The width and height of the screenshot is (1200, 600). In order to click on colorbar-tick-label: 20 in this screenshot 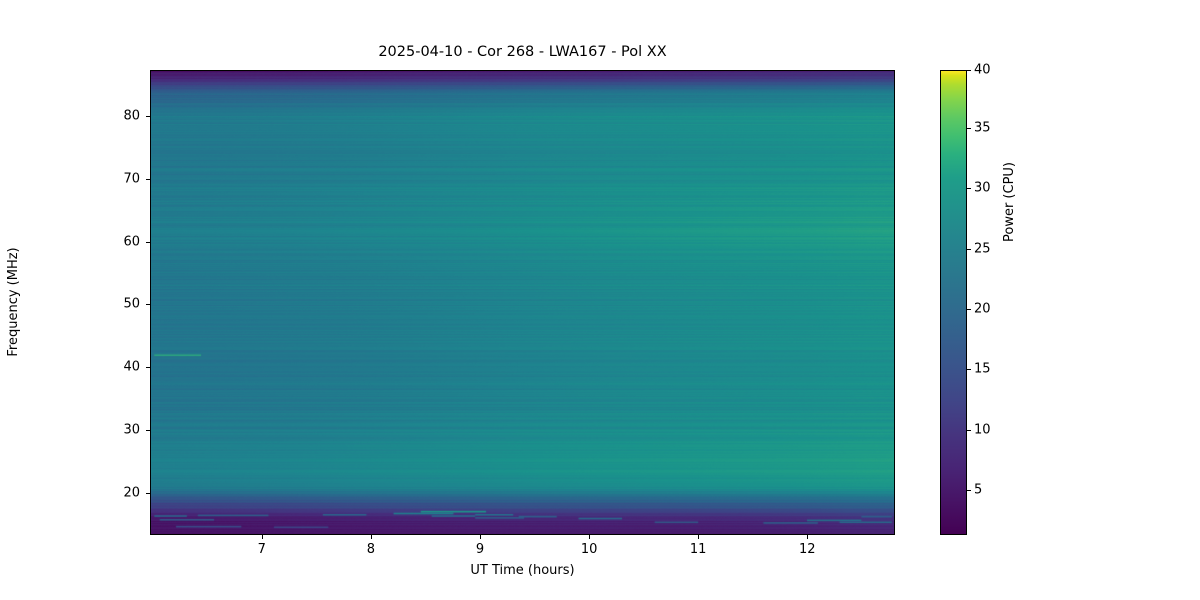, I will do `click(982, 309)`.